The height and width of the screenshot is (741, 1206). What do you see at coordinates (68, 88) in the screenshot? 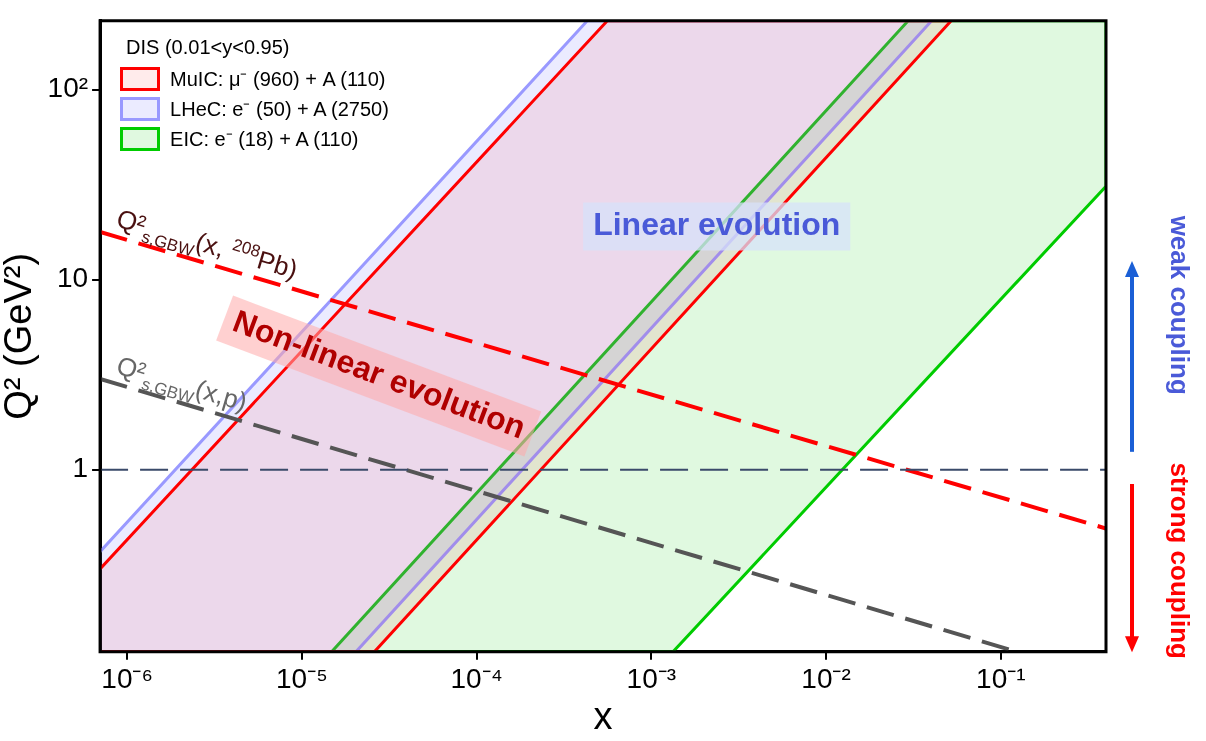
I see `y-tick-label: 10²` at bounding box center [68, 88].